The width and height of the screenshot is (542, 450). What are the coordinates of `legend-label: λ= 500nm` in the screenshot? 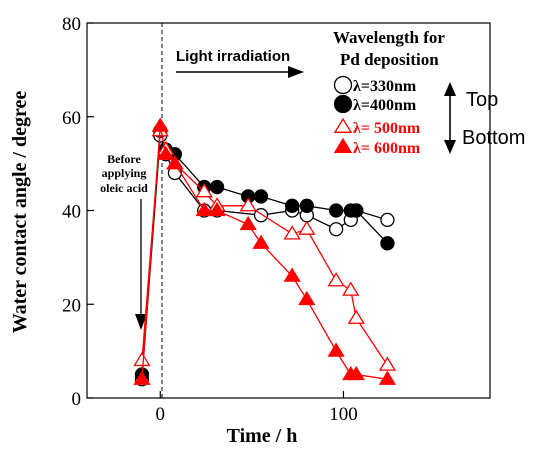 It's located at (387, 128).